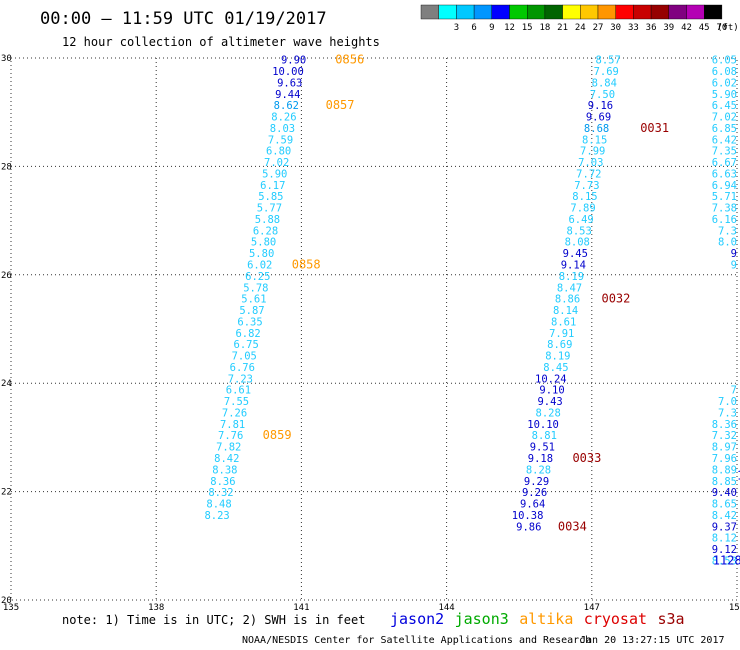 This screenshot has width=740, height=650. Describe the element at coordinates (6, 384) in the screenshot. I see `y-tick-label: 24` at that location.